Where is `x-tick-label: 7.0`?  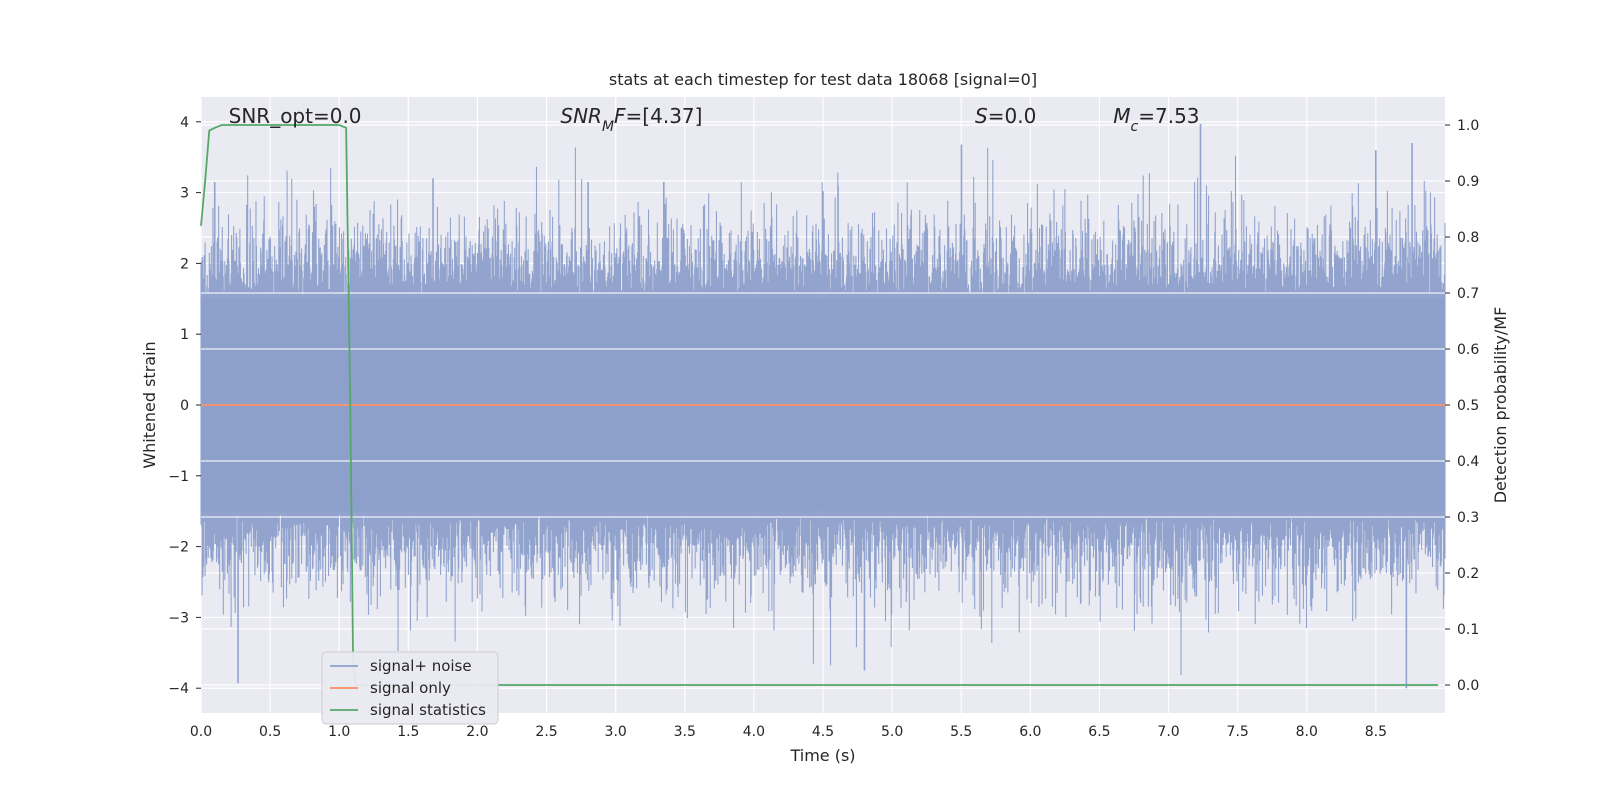 x-tick-label: 7.0 is located at coordinates (1168, 732).